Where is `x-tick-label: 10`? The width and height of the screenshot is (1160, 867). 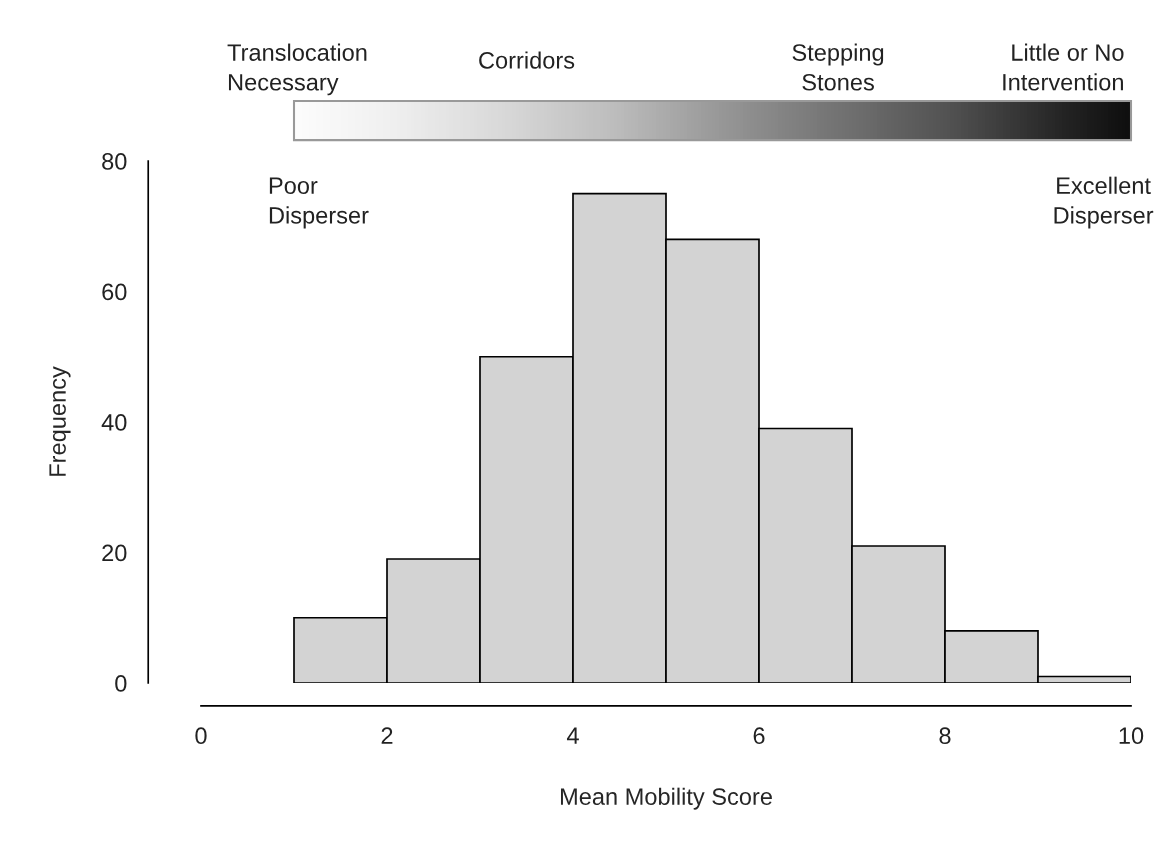 x-tick-label: 10 is located at coordinates (1131, 736).